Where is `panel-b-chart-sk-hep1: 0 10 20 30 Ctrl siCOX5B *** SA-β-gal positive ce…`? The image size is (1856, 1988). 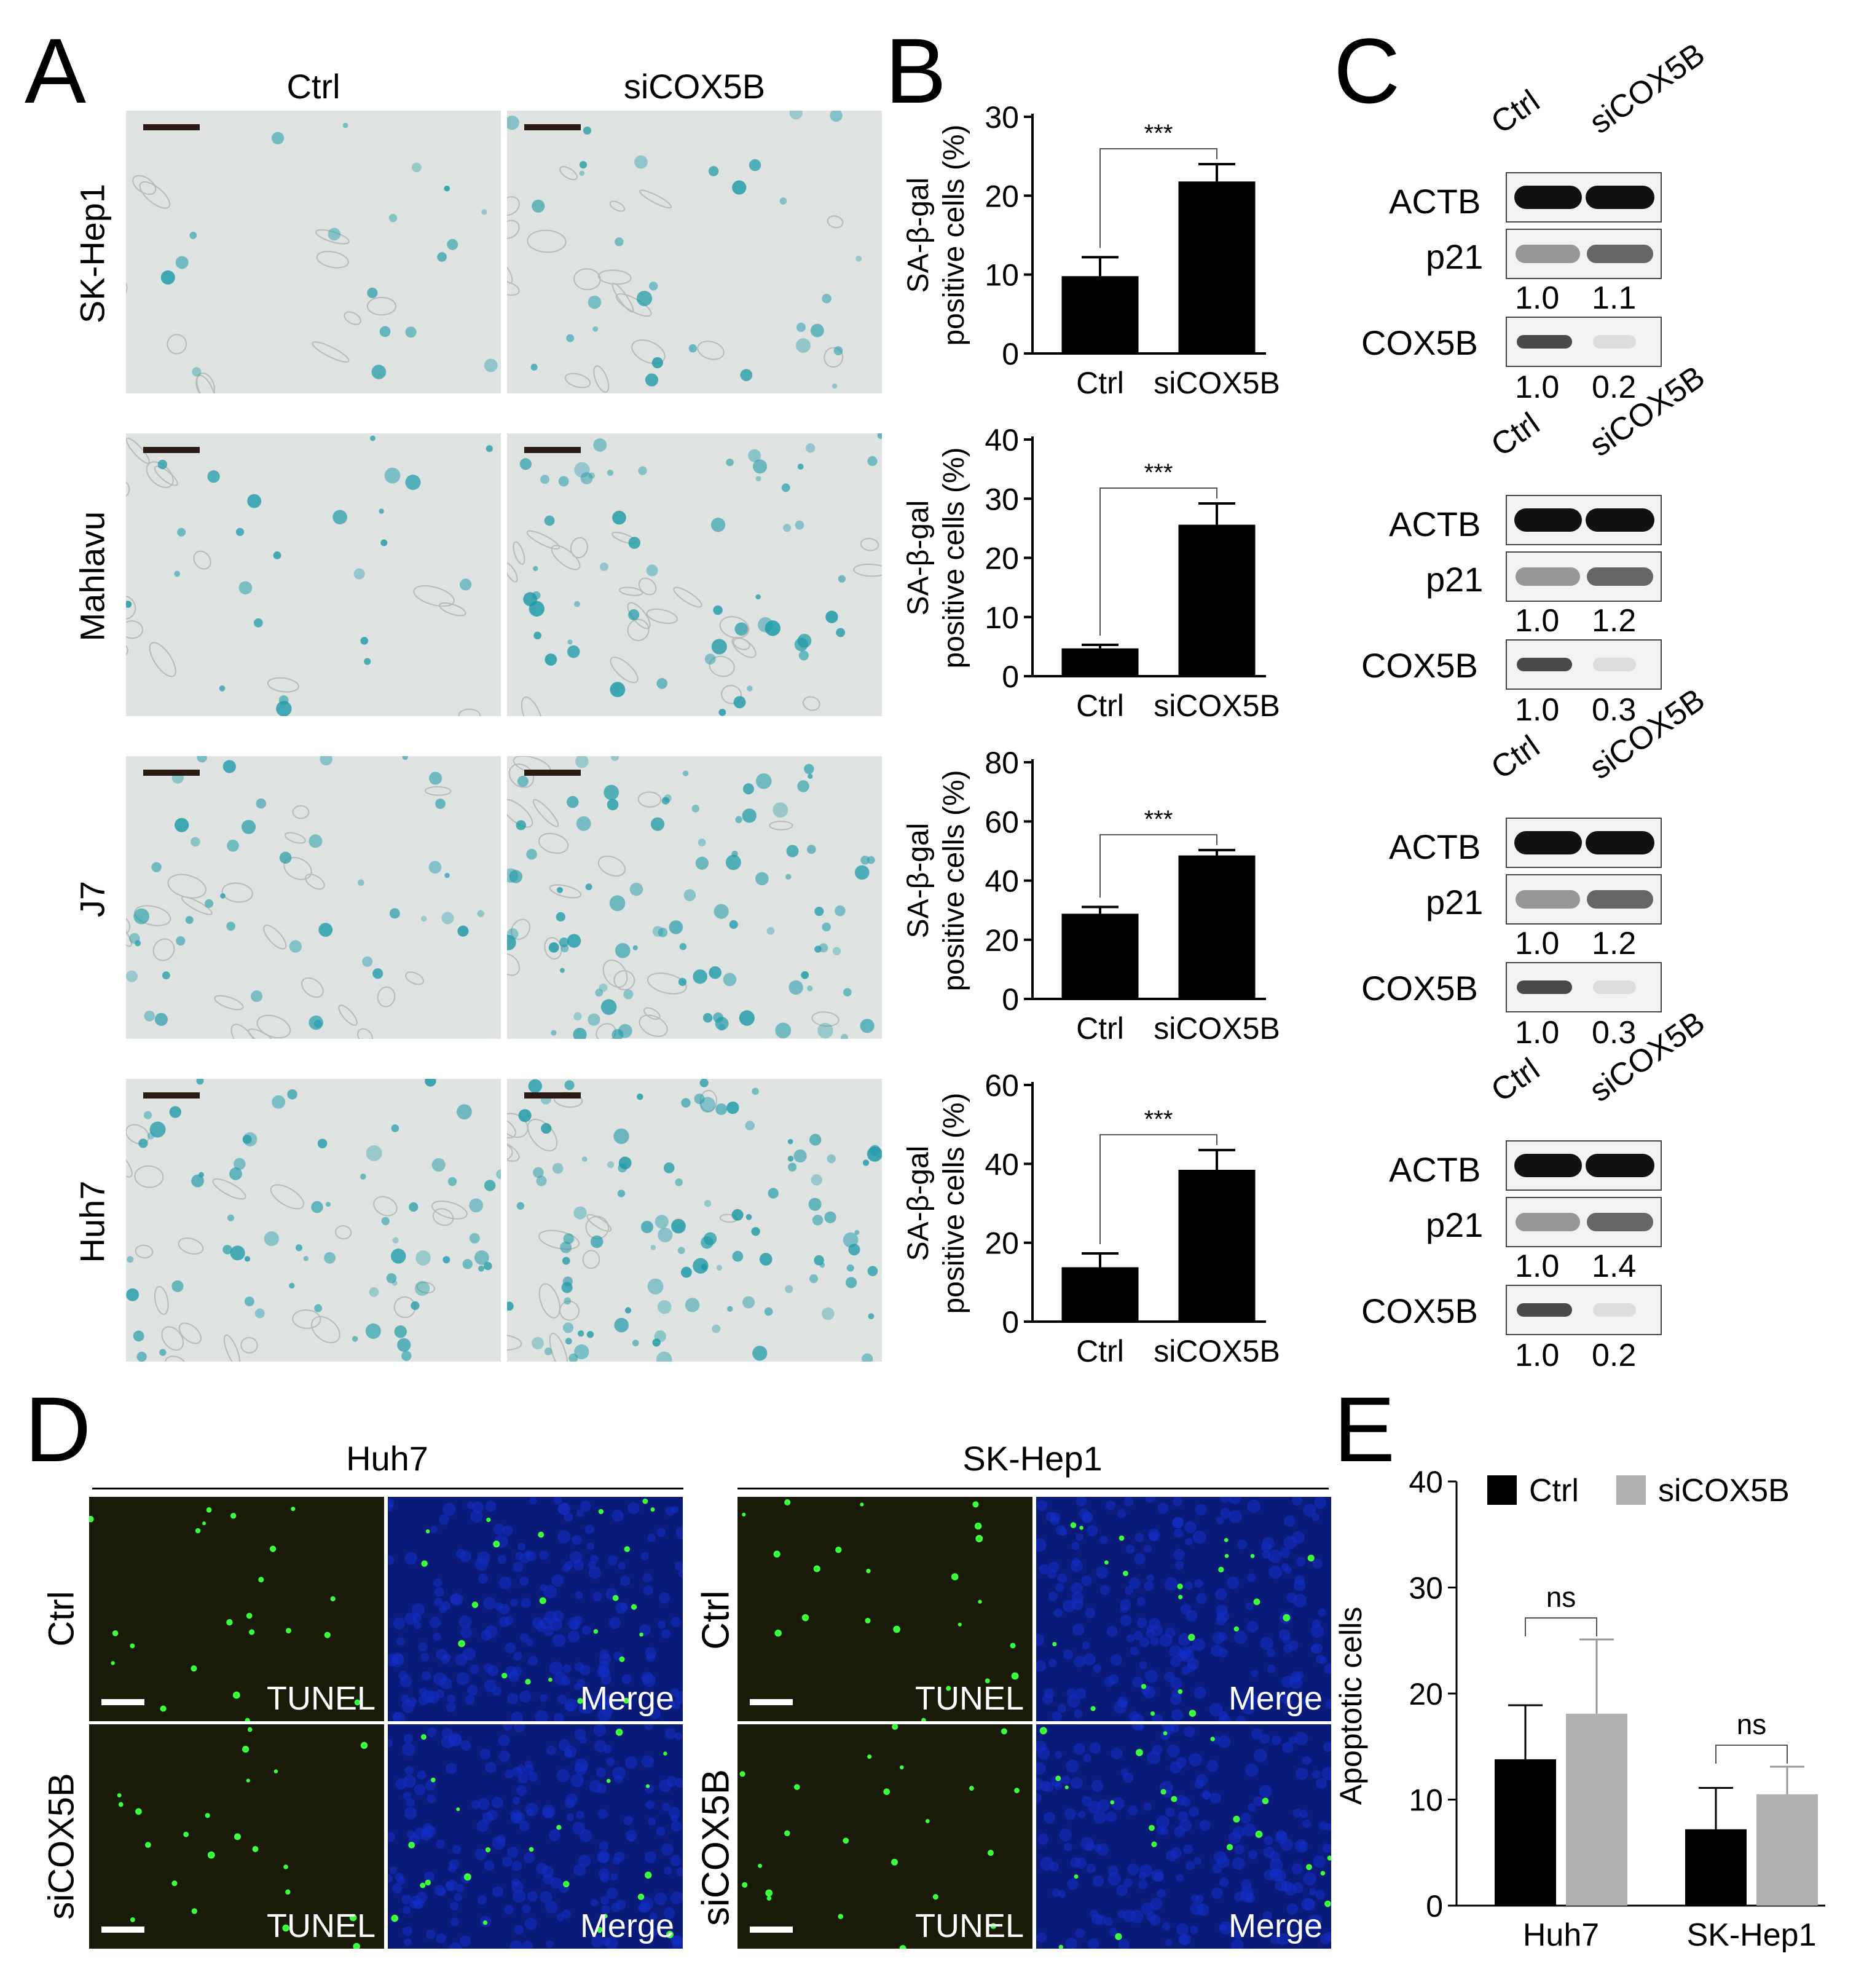 panel-b-chart-sk-hep1: 0 10 20 30 Ctrl siCOX5B *** SA-β-gal positive ce… is located at coordinates (1091, 250).